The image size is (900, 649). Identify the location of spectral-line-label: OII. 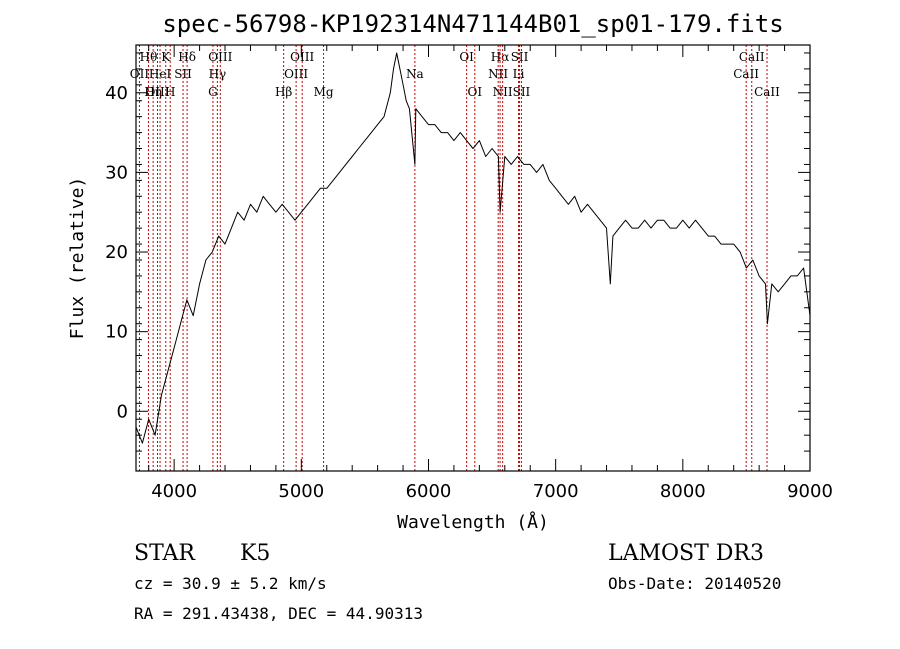
(140, 74).